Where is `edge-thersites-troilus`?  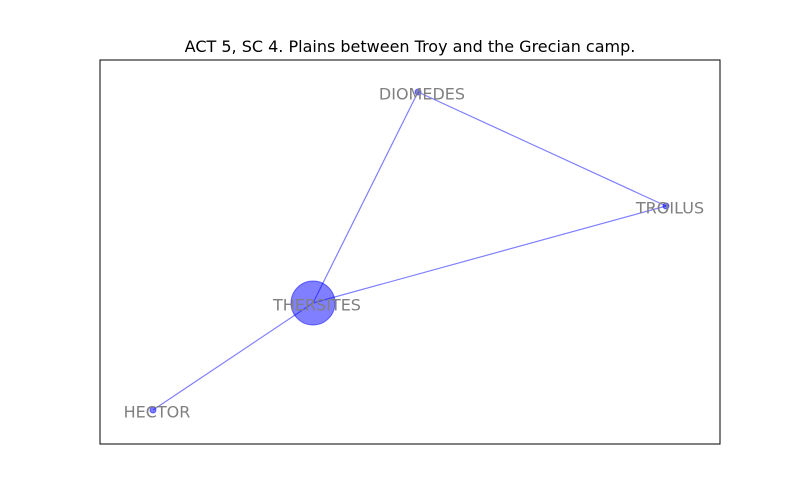 edge-thersites-troilus is located at coordinates (489, 254).